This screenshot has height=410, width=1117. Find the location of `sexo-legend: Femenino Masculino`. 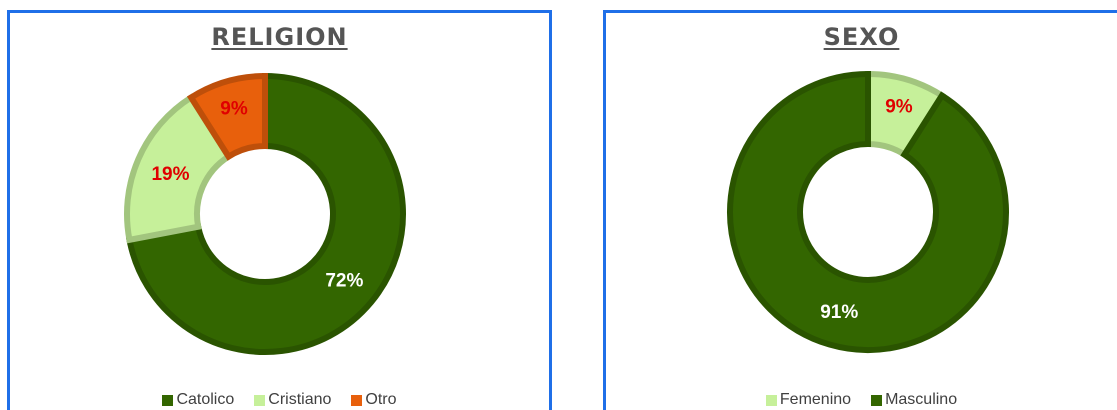

sexo-legend: Femenino Masculino is located at coordinates (861, 400).